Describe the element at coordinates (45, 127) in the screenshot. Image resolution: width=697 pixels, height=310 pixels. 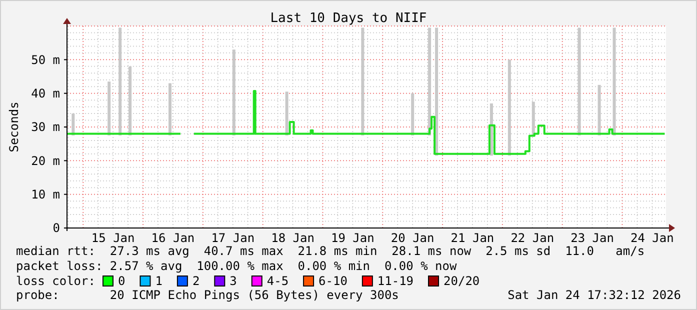
I see `y-tick-label: 30 m` at that location.